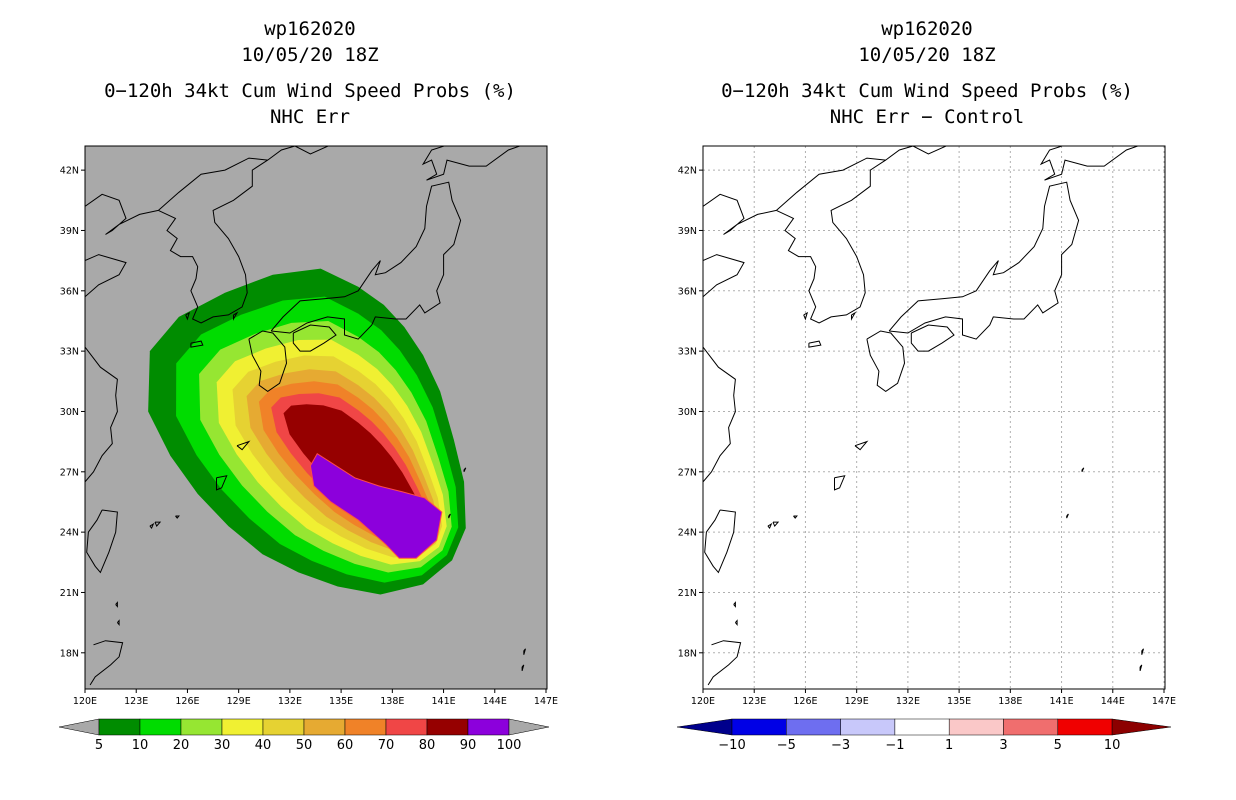  I want to click on lon-label: 144E, so click(495, 701).